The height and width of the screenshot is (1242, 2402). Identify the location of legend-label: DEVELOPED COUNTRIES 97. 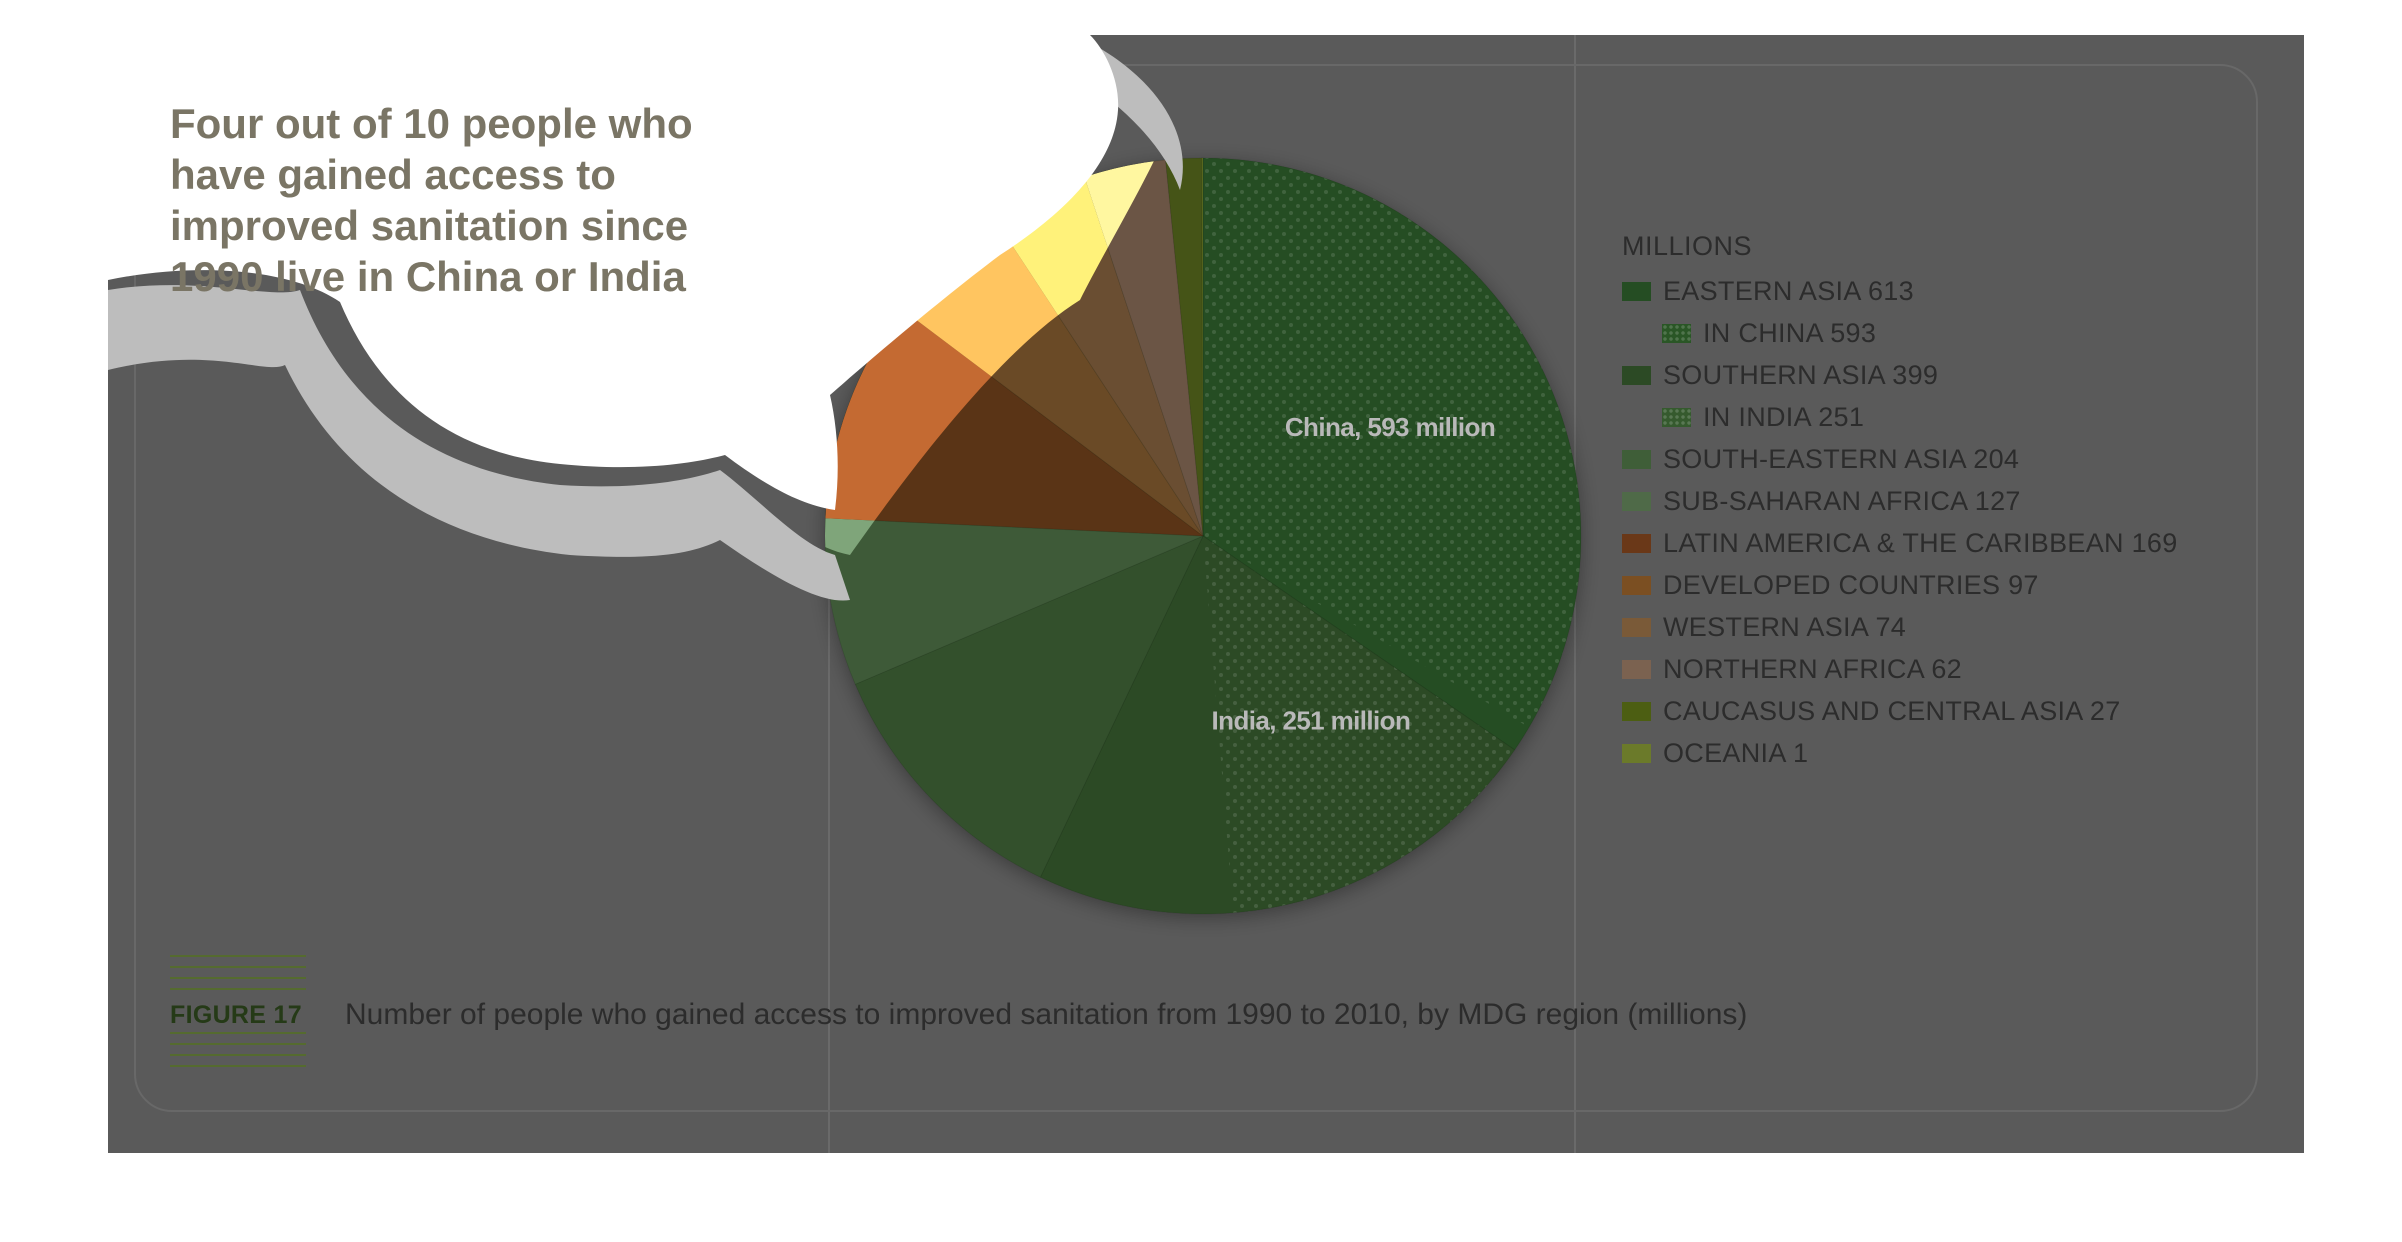
(1851, 584).